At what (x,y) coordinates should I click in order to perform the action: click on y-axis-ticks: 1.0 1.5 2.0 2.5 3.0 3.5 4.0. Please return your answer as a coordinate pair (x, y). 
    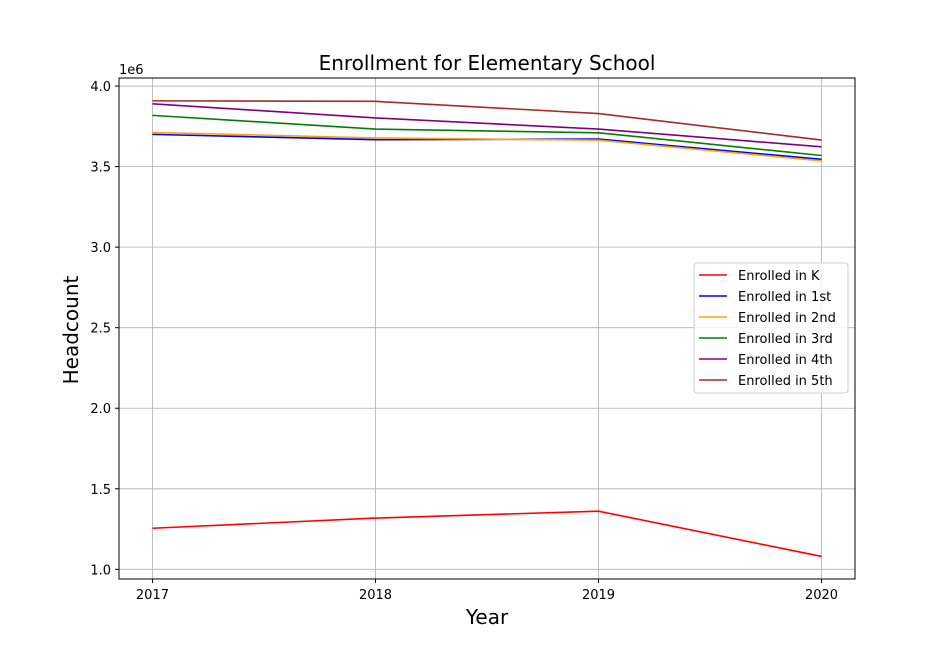
    Looking at the image, I should click on (104, 329).